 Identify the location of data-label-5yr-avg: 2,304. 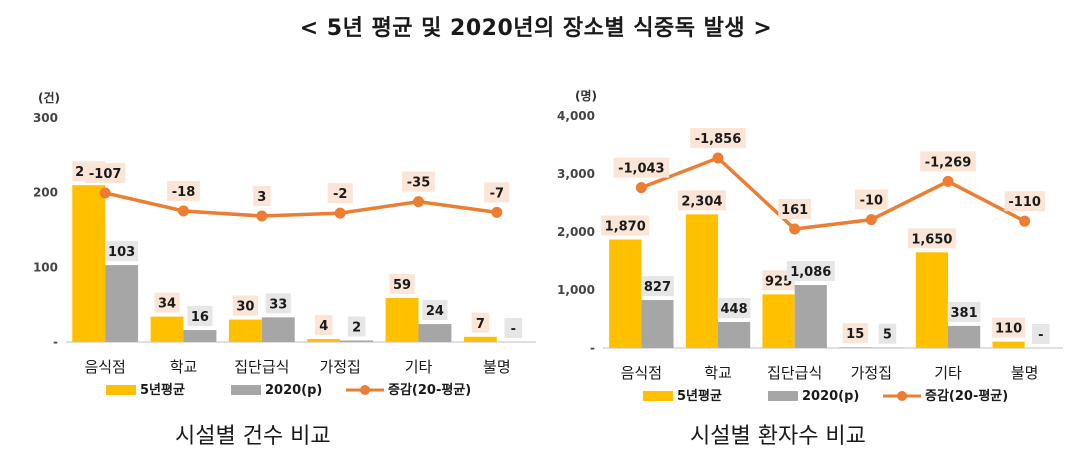
(701, 201).